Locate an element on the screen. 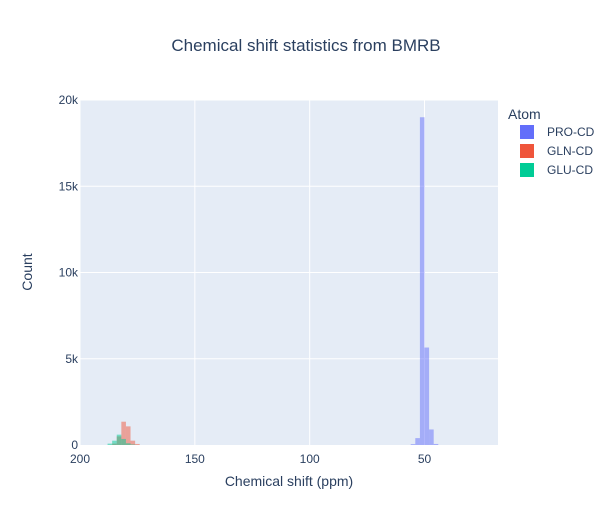 The height and width of the screenshot is (525, 611). x-tick-label: 150 is located at coordinates (195, 459).